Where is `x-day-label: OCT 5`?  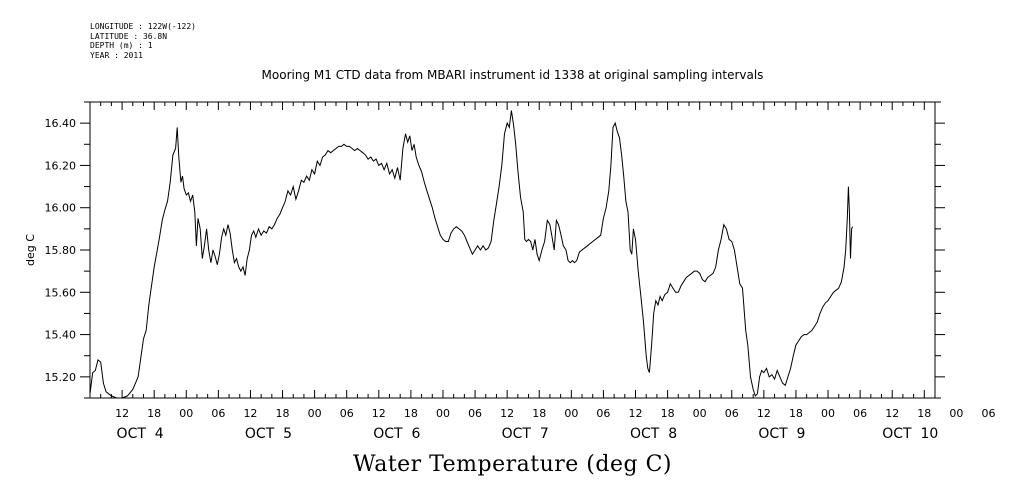
x-day-label: OCT 5 is located at coordinates (268, 434).